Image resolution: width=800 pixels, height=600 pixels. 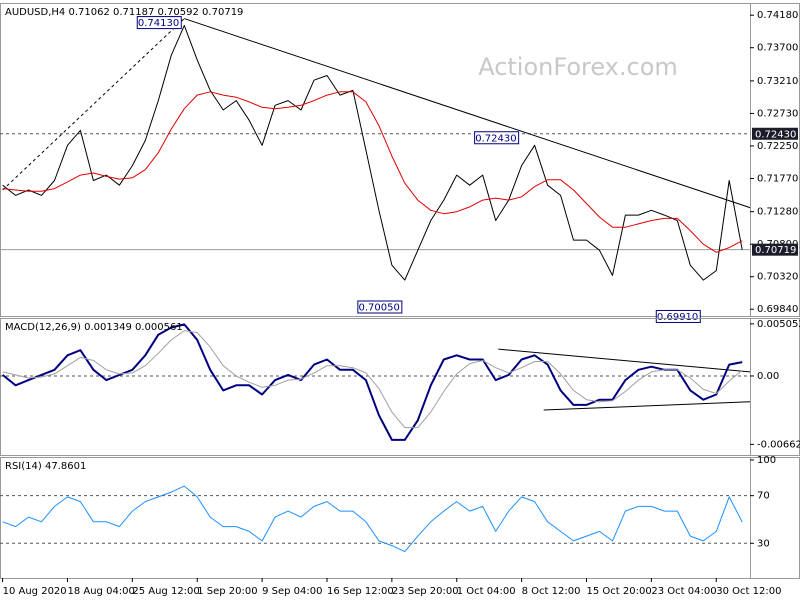 What do you see at coordinates (486, 591) in the screenshot?
I see `x-tick-label: 1 Oct 04:00` at bounding box center [486, 591].